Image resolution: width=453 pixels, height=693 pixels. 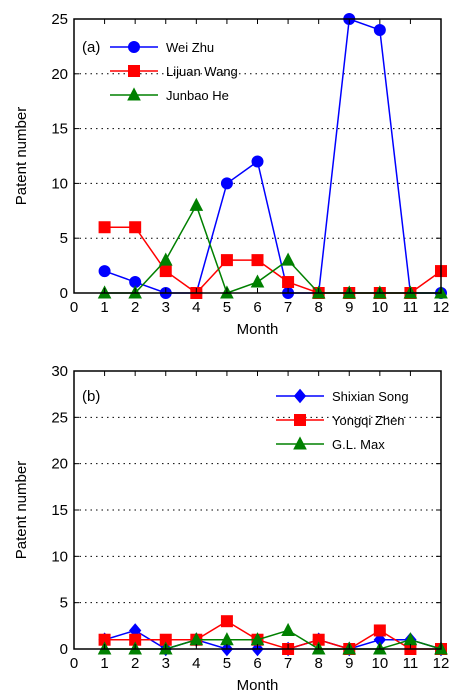 What do you see at coordinates (368, 420) in the screenshot?
I see `legend-label: Yongqi Zhen` at bounding box center [368, 420].